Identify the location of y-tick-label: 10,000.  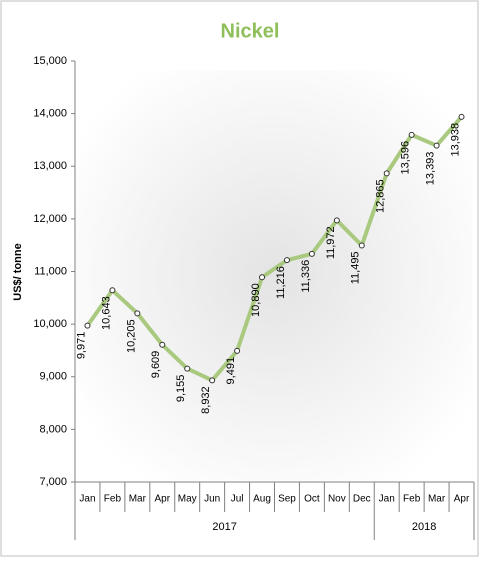
(50, 324).